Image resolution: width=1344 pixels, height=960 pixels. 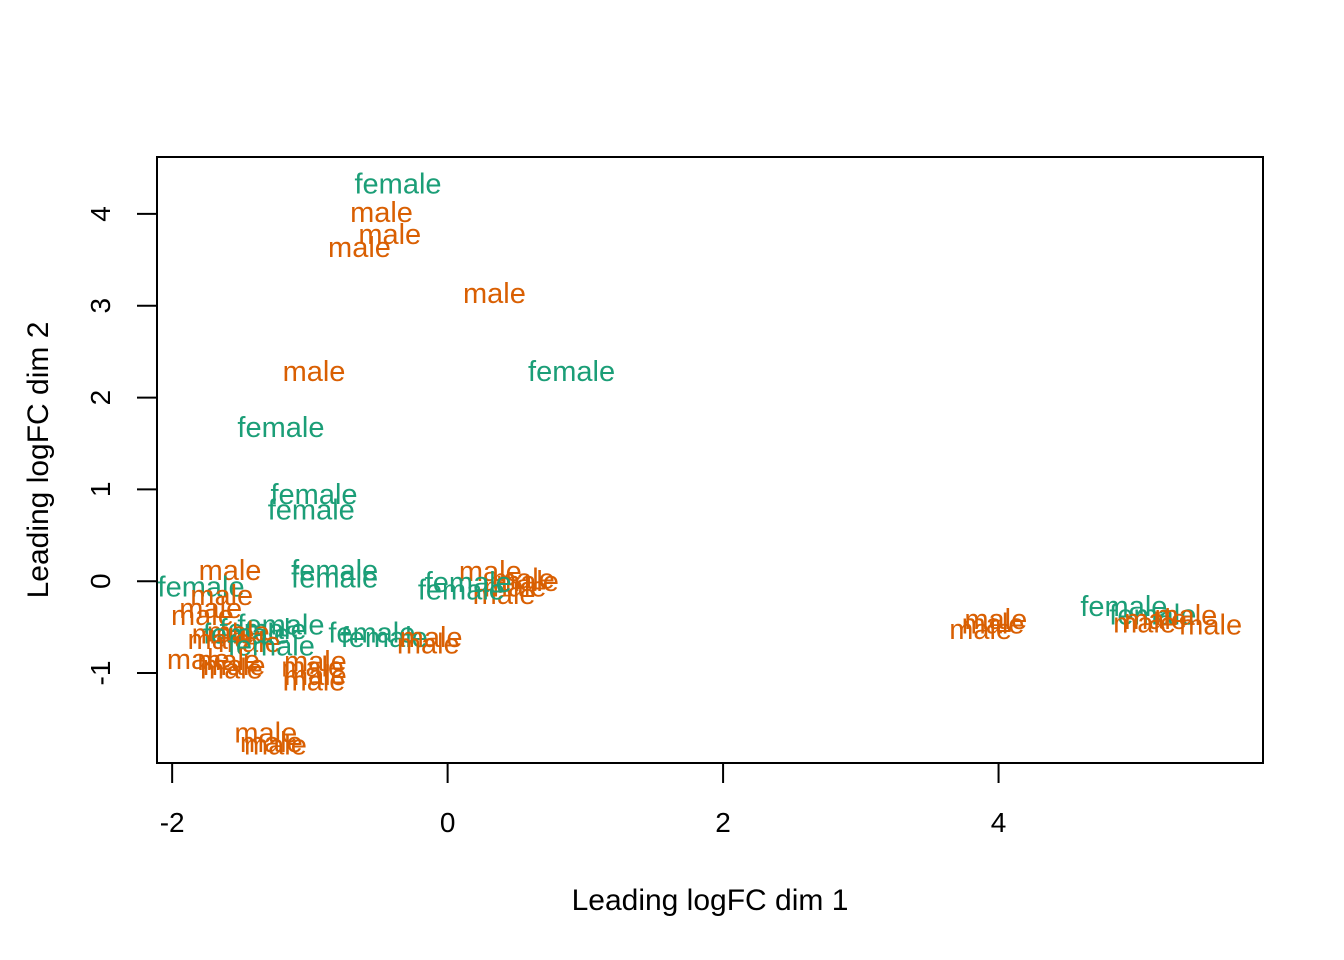 What do you see at coordinates (100, 306) in the screenshot?
I see `y-tick-label: 3` at bounding box center [100, 306].